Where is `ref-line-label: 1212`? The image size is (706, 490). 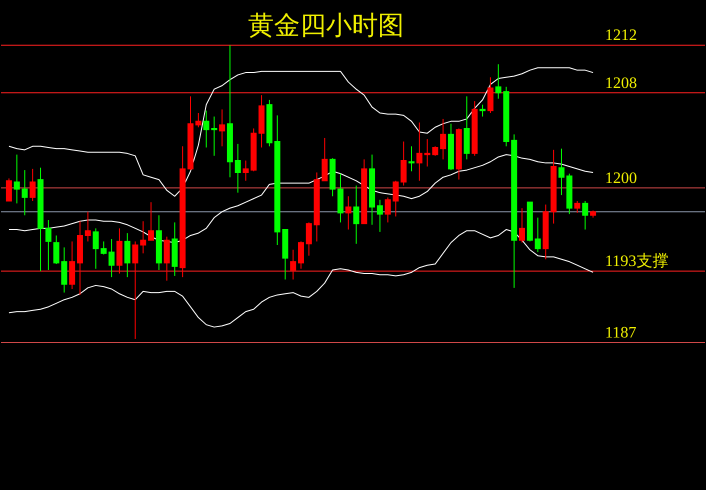 ref-line-label: 1212 is located at coordinates (621, 35).